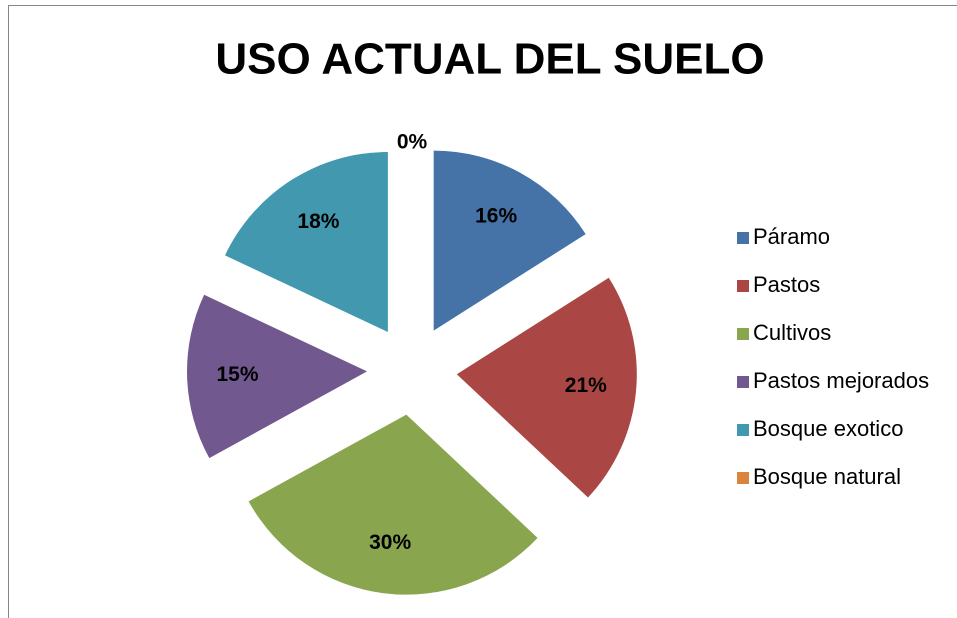 This screenshot has height=618, width=957. I want to click on legend-label: Bosque exotico, so click(828, 428).